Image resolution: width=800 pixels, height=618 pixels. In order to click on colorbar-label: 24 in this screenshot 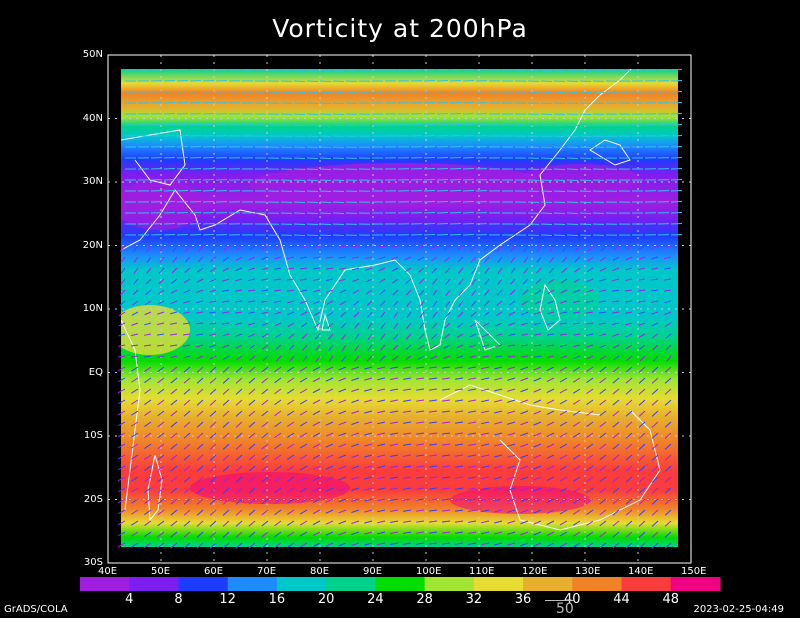, I will do `click(375, 599)`.